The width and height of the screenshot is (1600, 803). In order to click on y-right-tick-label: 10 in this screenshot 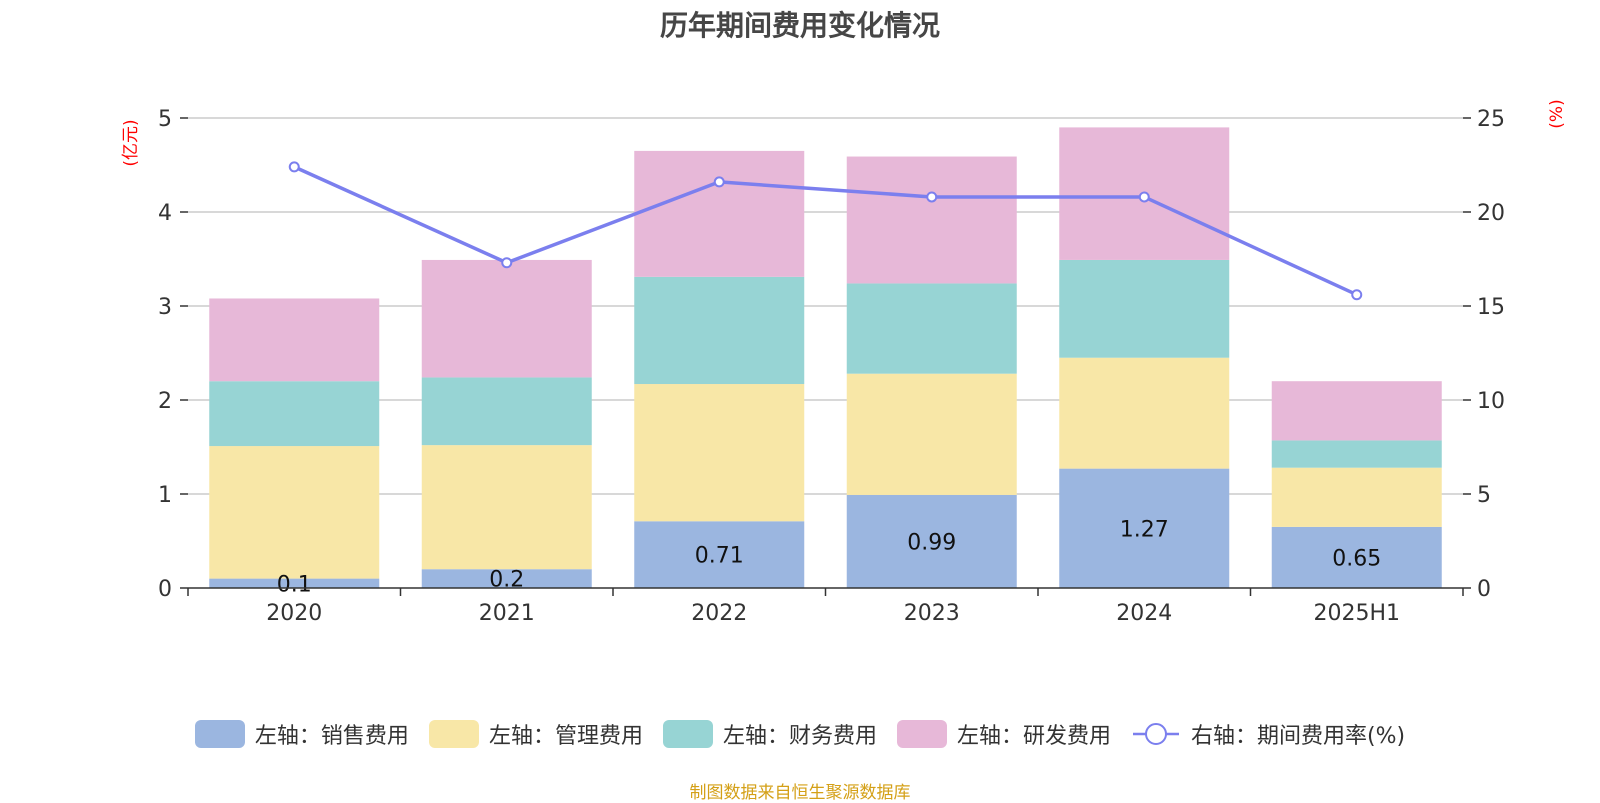, I will do `click(1491, 401)`.